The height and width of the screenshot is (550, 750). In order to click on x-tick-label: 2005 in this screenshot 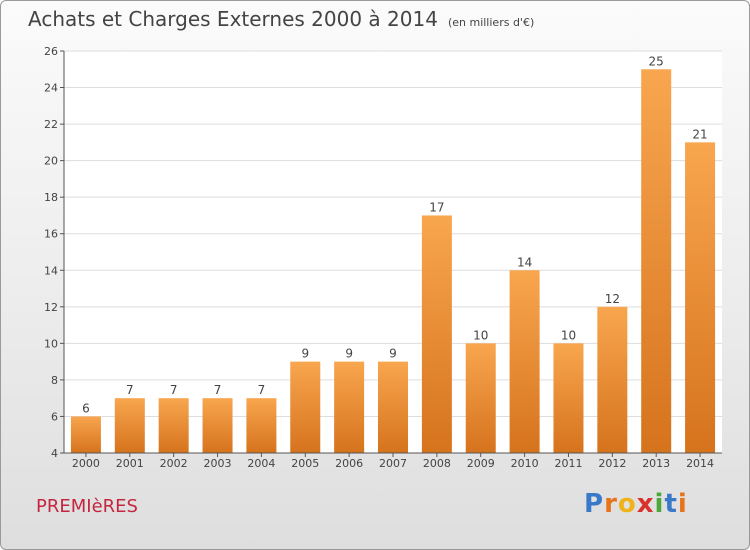, I will do `click(305, 463)`.